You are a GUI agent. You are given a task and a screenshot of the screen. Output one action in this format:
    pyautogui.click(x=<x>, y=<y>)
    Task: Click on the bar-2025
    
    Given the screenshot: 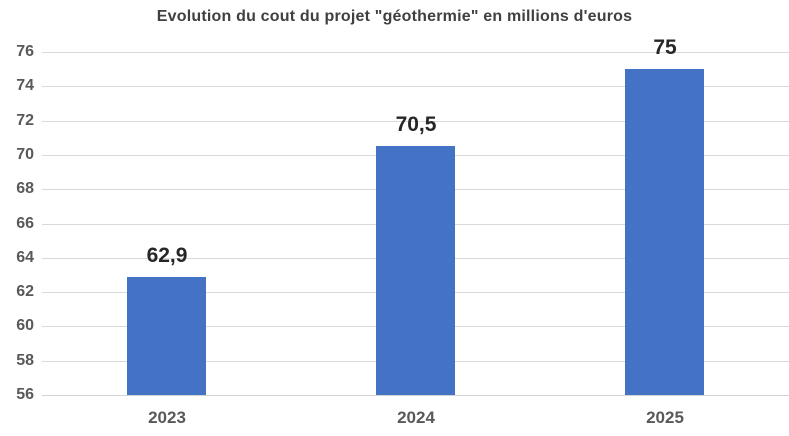 What is the action you would take?
    pyautogui.click(x=664, y=232)
    